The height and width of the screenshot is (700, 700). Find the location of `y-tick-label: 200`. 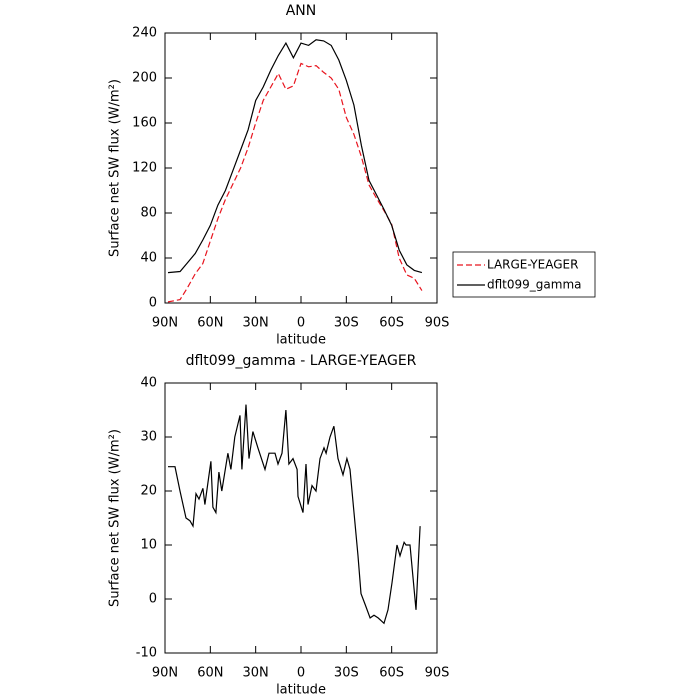

y-tick-label: 200 is located at coordinates (144, 78).